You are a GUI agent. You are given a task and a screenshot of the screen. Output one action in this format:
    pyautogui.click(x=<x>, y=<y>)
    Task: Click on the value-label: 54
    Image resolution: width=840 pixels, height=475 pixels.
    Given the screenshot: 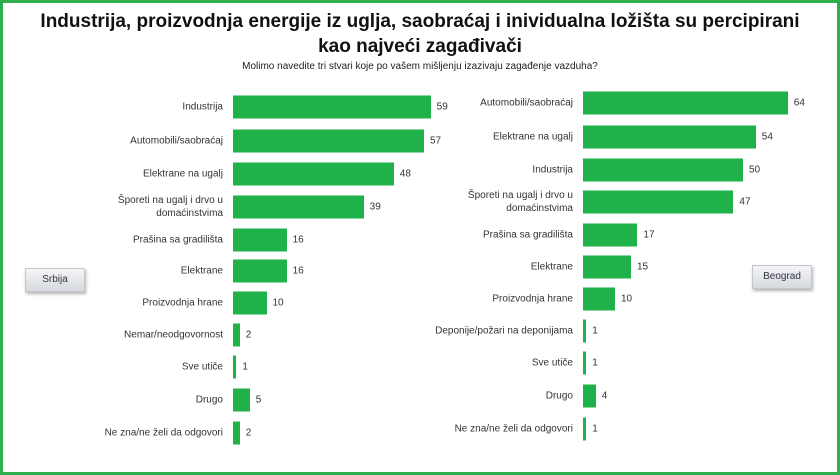 What is the action you would take?
    pyautogui.click(x=767, y=137)
    